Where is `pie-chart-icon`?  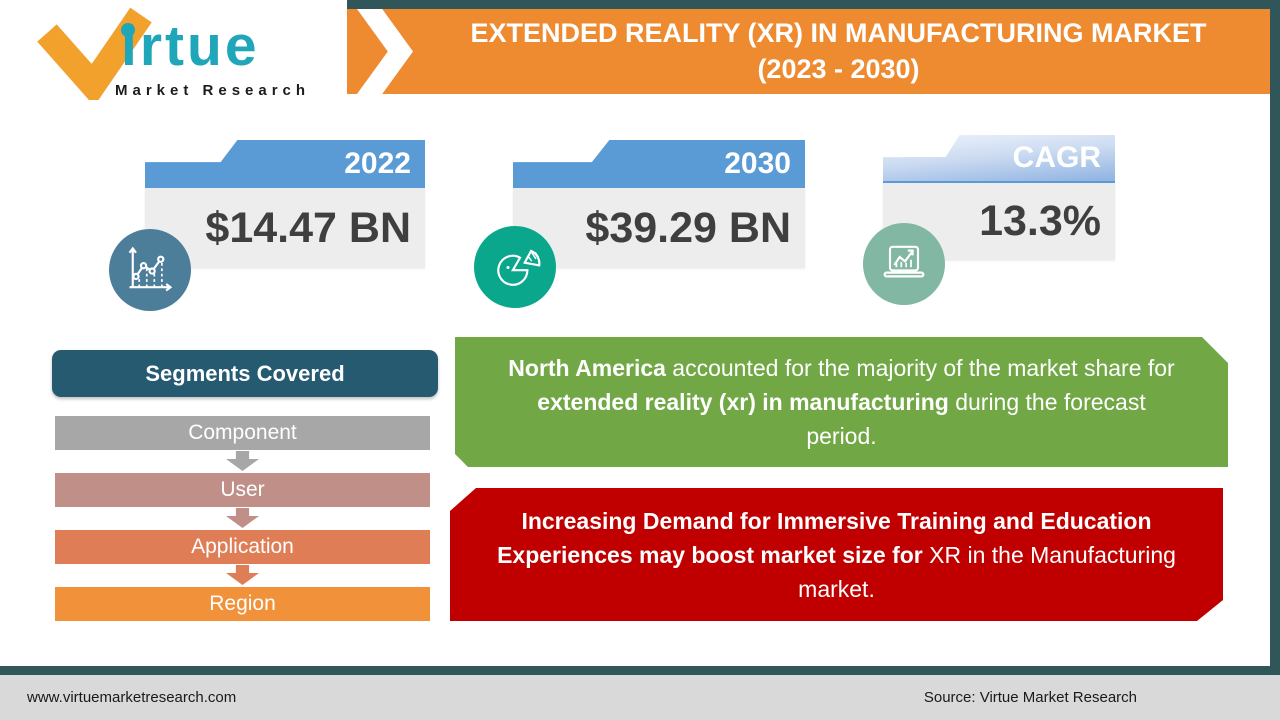
pie-chart-icon is located at coordinates (519, 267).